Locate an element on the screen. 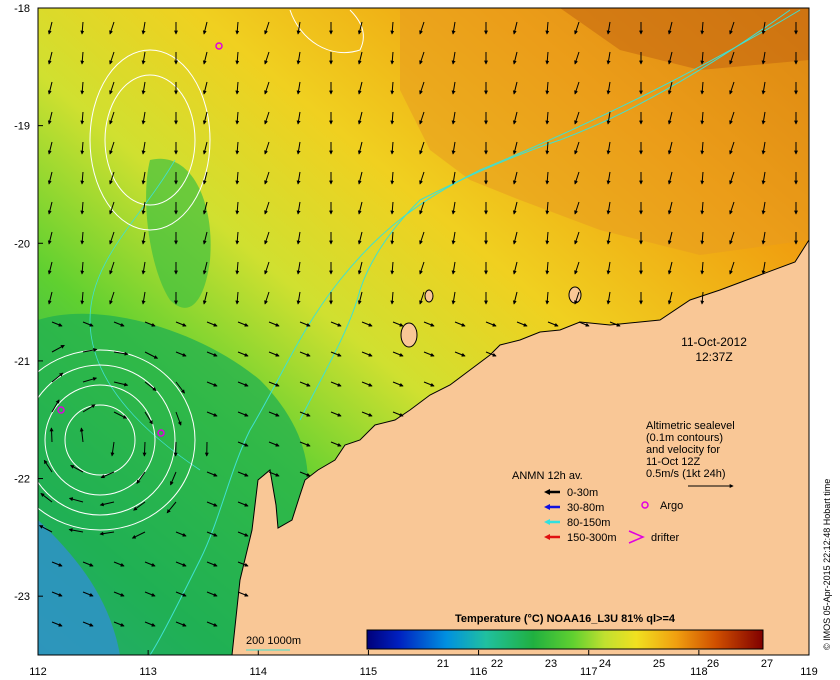  latitude-axis: -18 -19 -20 -21 -22 -23 is located at coordinates (28, 303).